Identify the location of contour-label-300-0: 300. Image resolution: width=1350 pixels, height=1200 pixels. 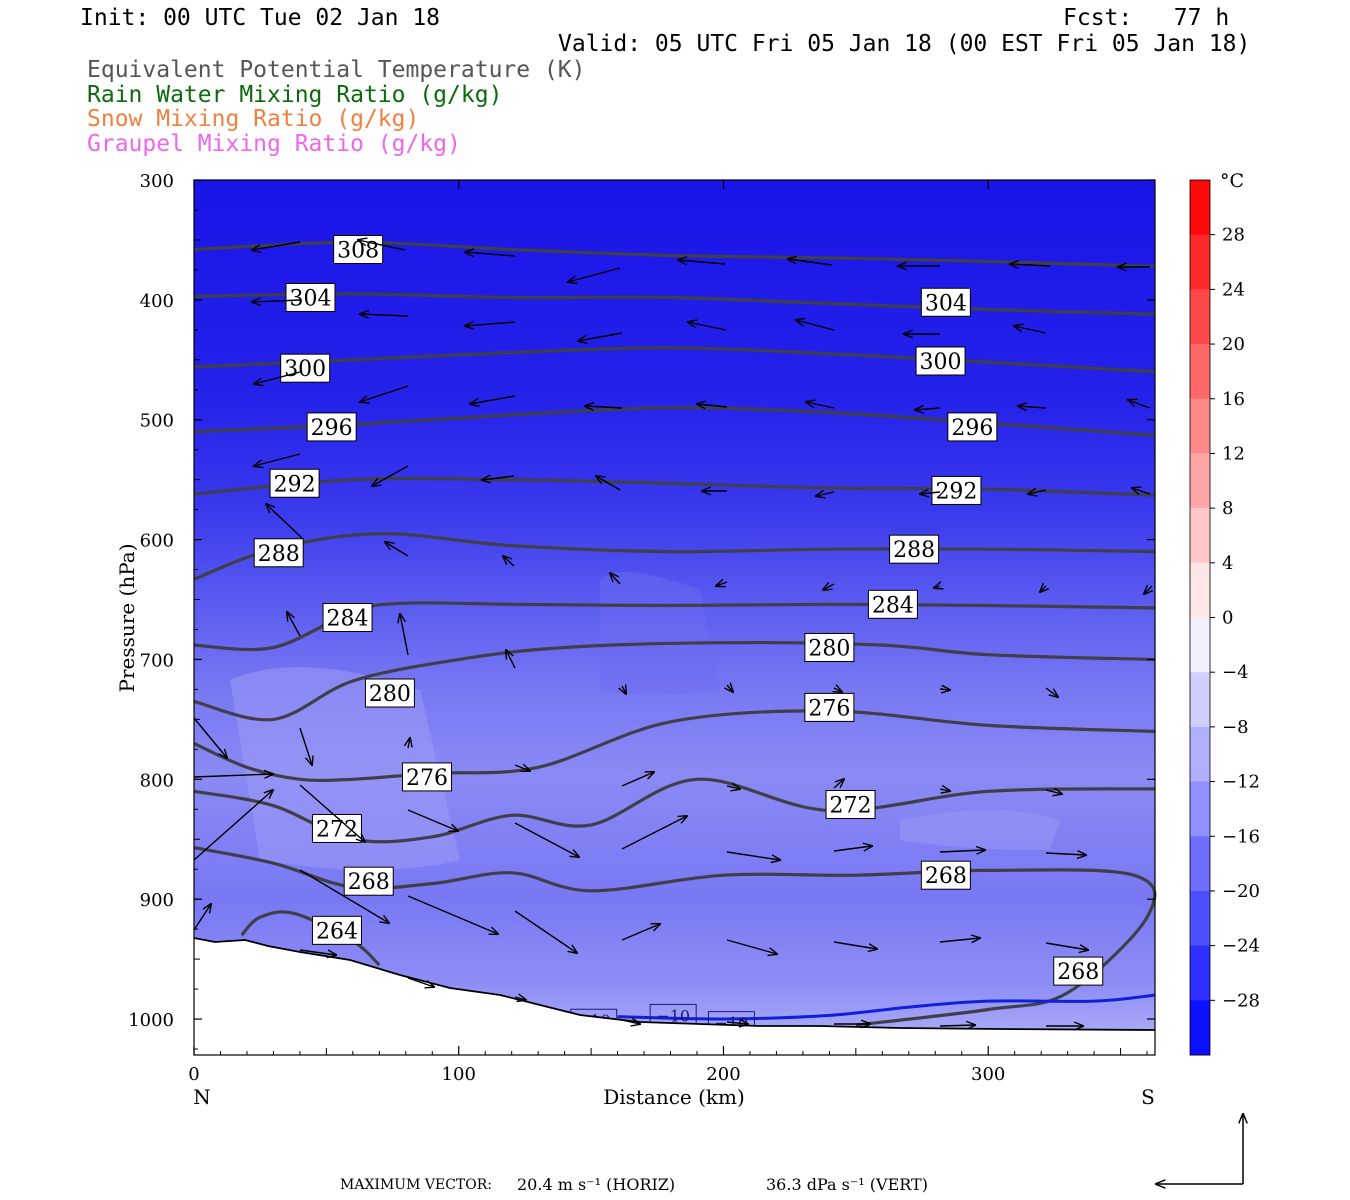
(305, 369).